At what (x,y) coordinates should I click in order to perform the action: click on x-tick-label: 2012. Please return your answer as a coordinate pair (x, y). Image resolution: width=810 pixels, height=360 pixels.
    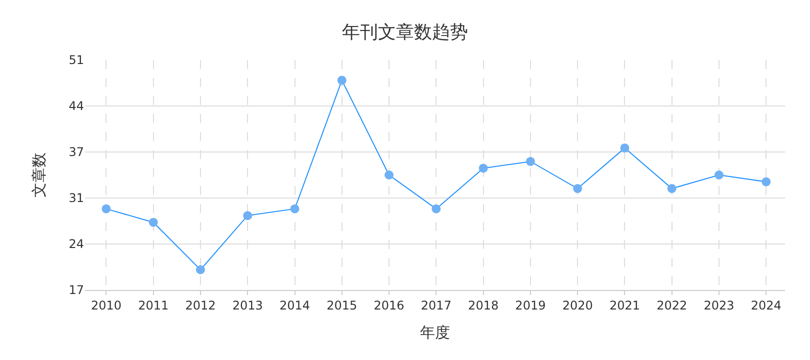
    Looking at the image, I should click on (200, 305).